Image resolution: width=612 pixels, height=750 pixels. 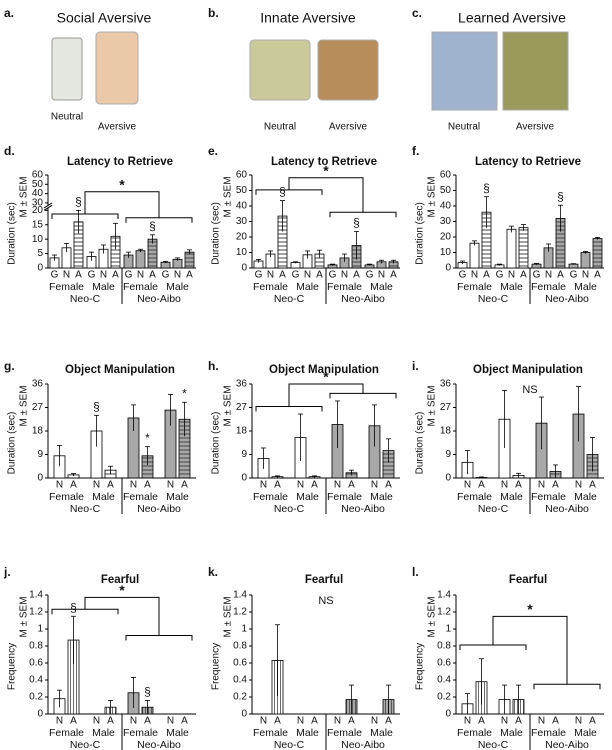 I want to click on y-tick-label: 1, so click(x=448, y=629).